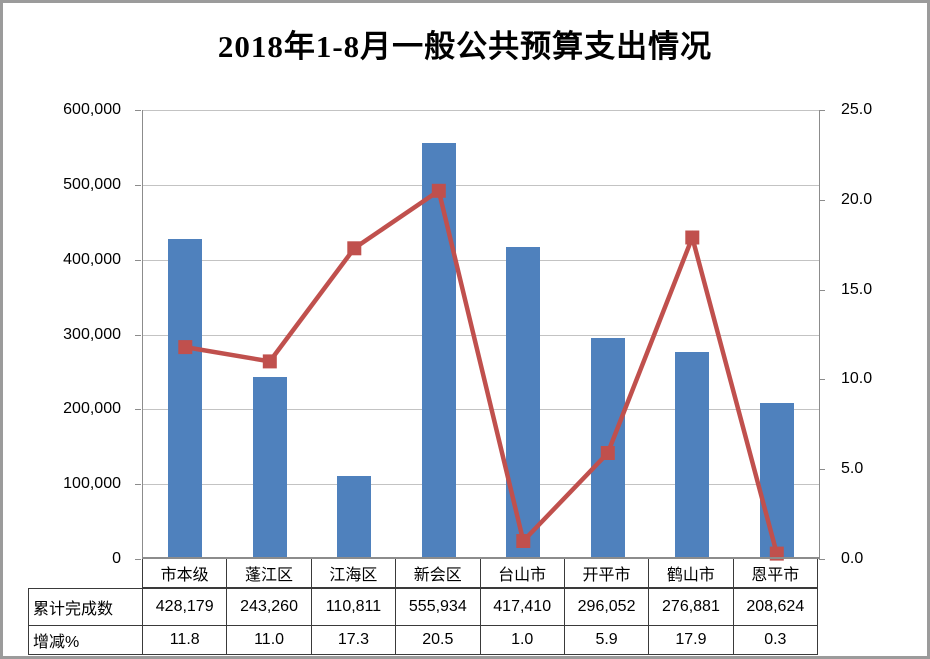  I want to click on table-row: 增减% 11.8 11.0 17.3 20.5 1.0 5.9 17.9 0.3, so click(423, 640).